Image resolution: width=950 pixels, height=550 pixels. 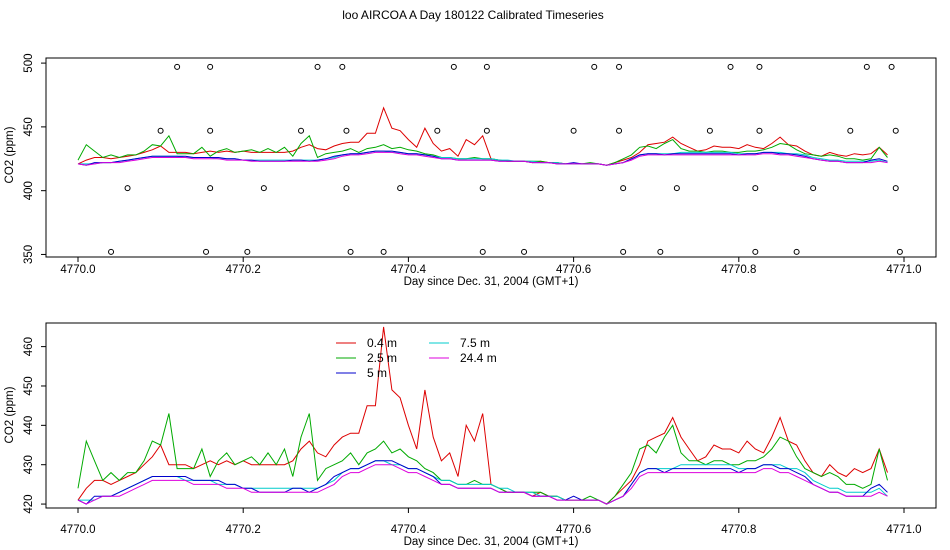 I want to click on legend-label: 0.4 m, so click(x=382, y=343).